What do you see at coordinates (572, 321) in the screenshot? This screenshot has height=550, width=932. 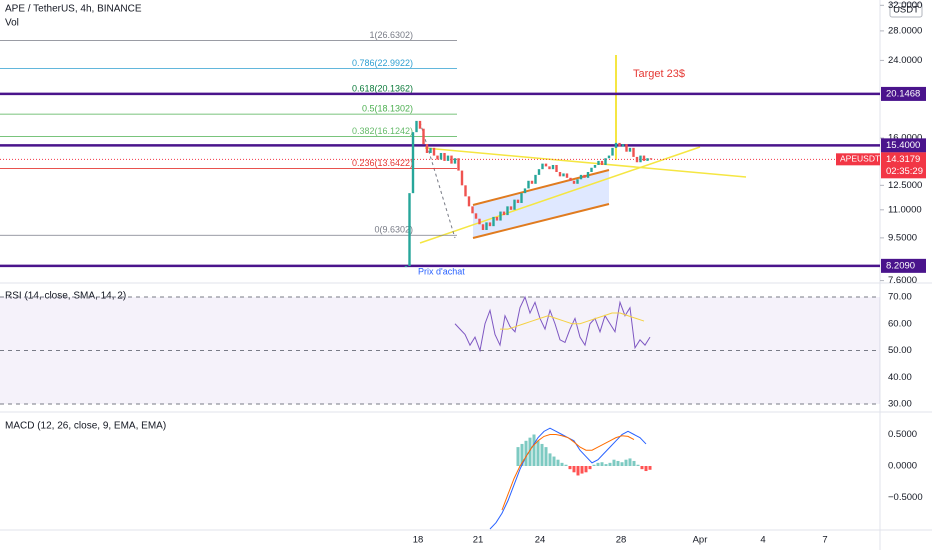 I see `rsi-ma` at bounding box center [572, 321].